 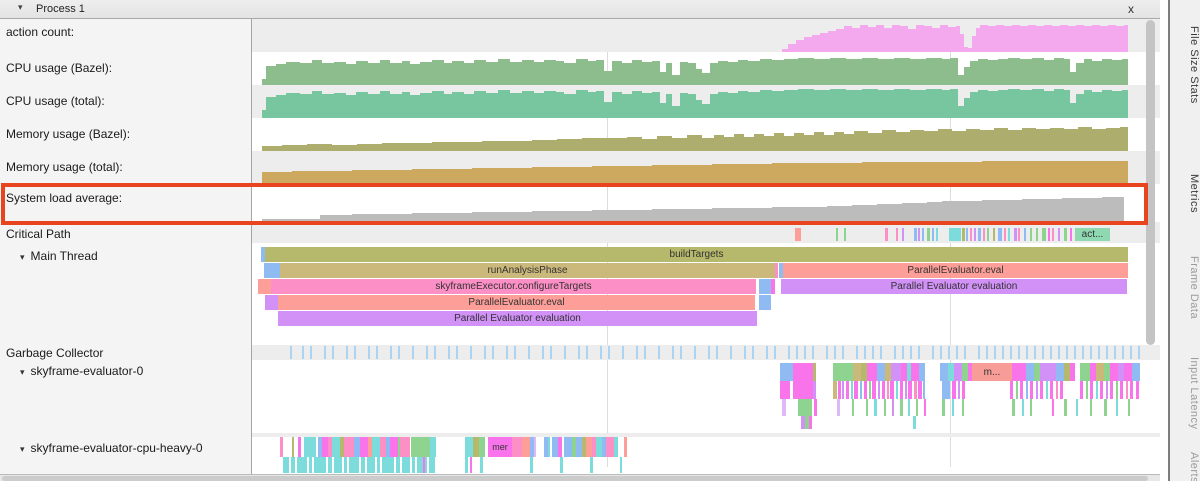 I want to click on chart-cpu-usage-total, so click(x=706, y=101).